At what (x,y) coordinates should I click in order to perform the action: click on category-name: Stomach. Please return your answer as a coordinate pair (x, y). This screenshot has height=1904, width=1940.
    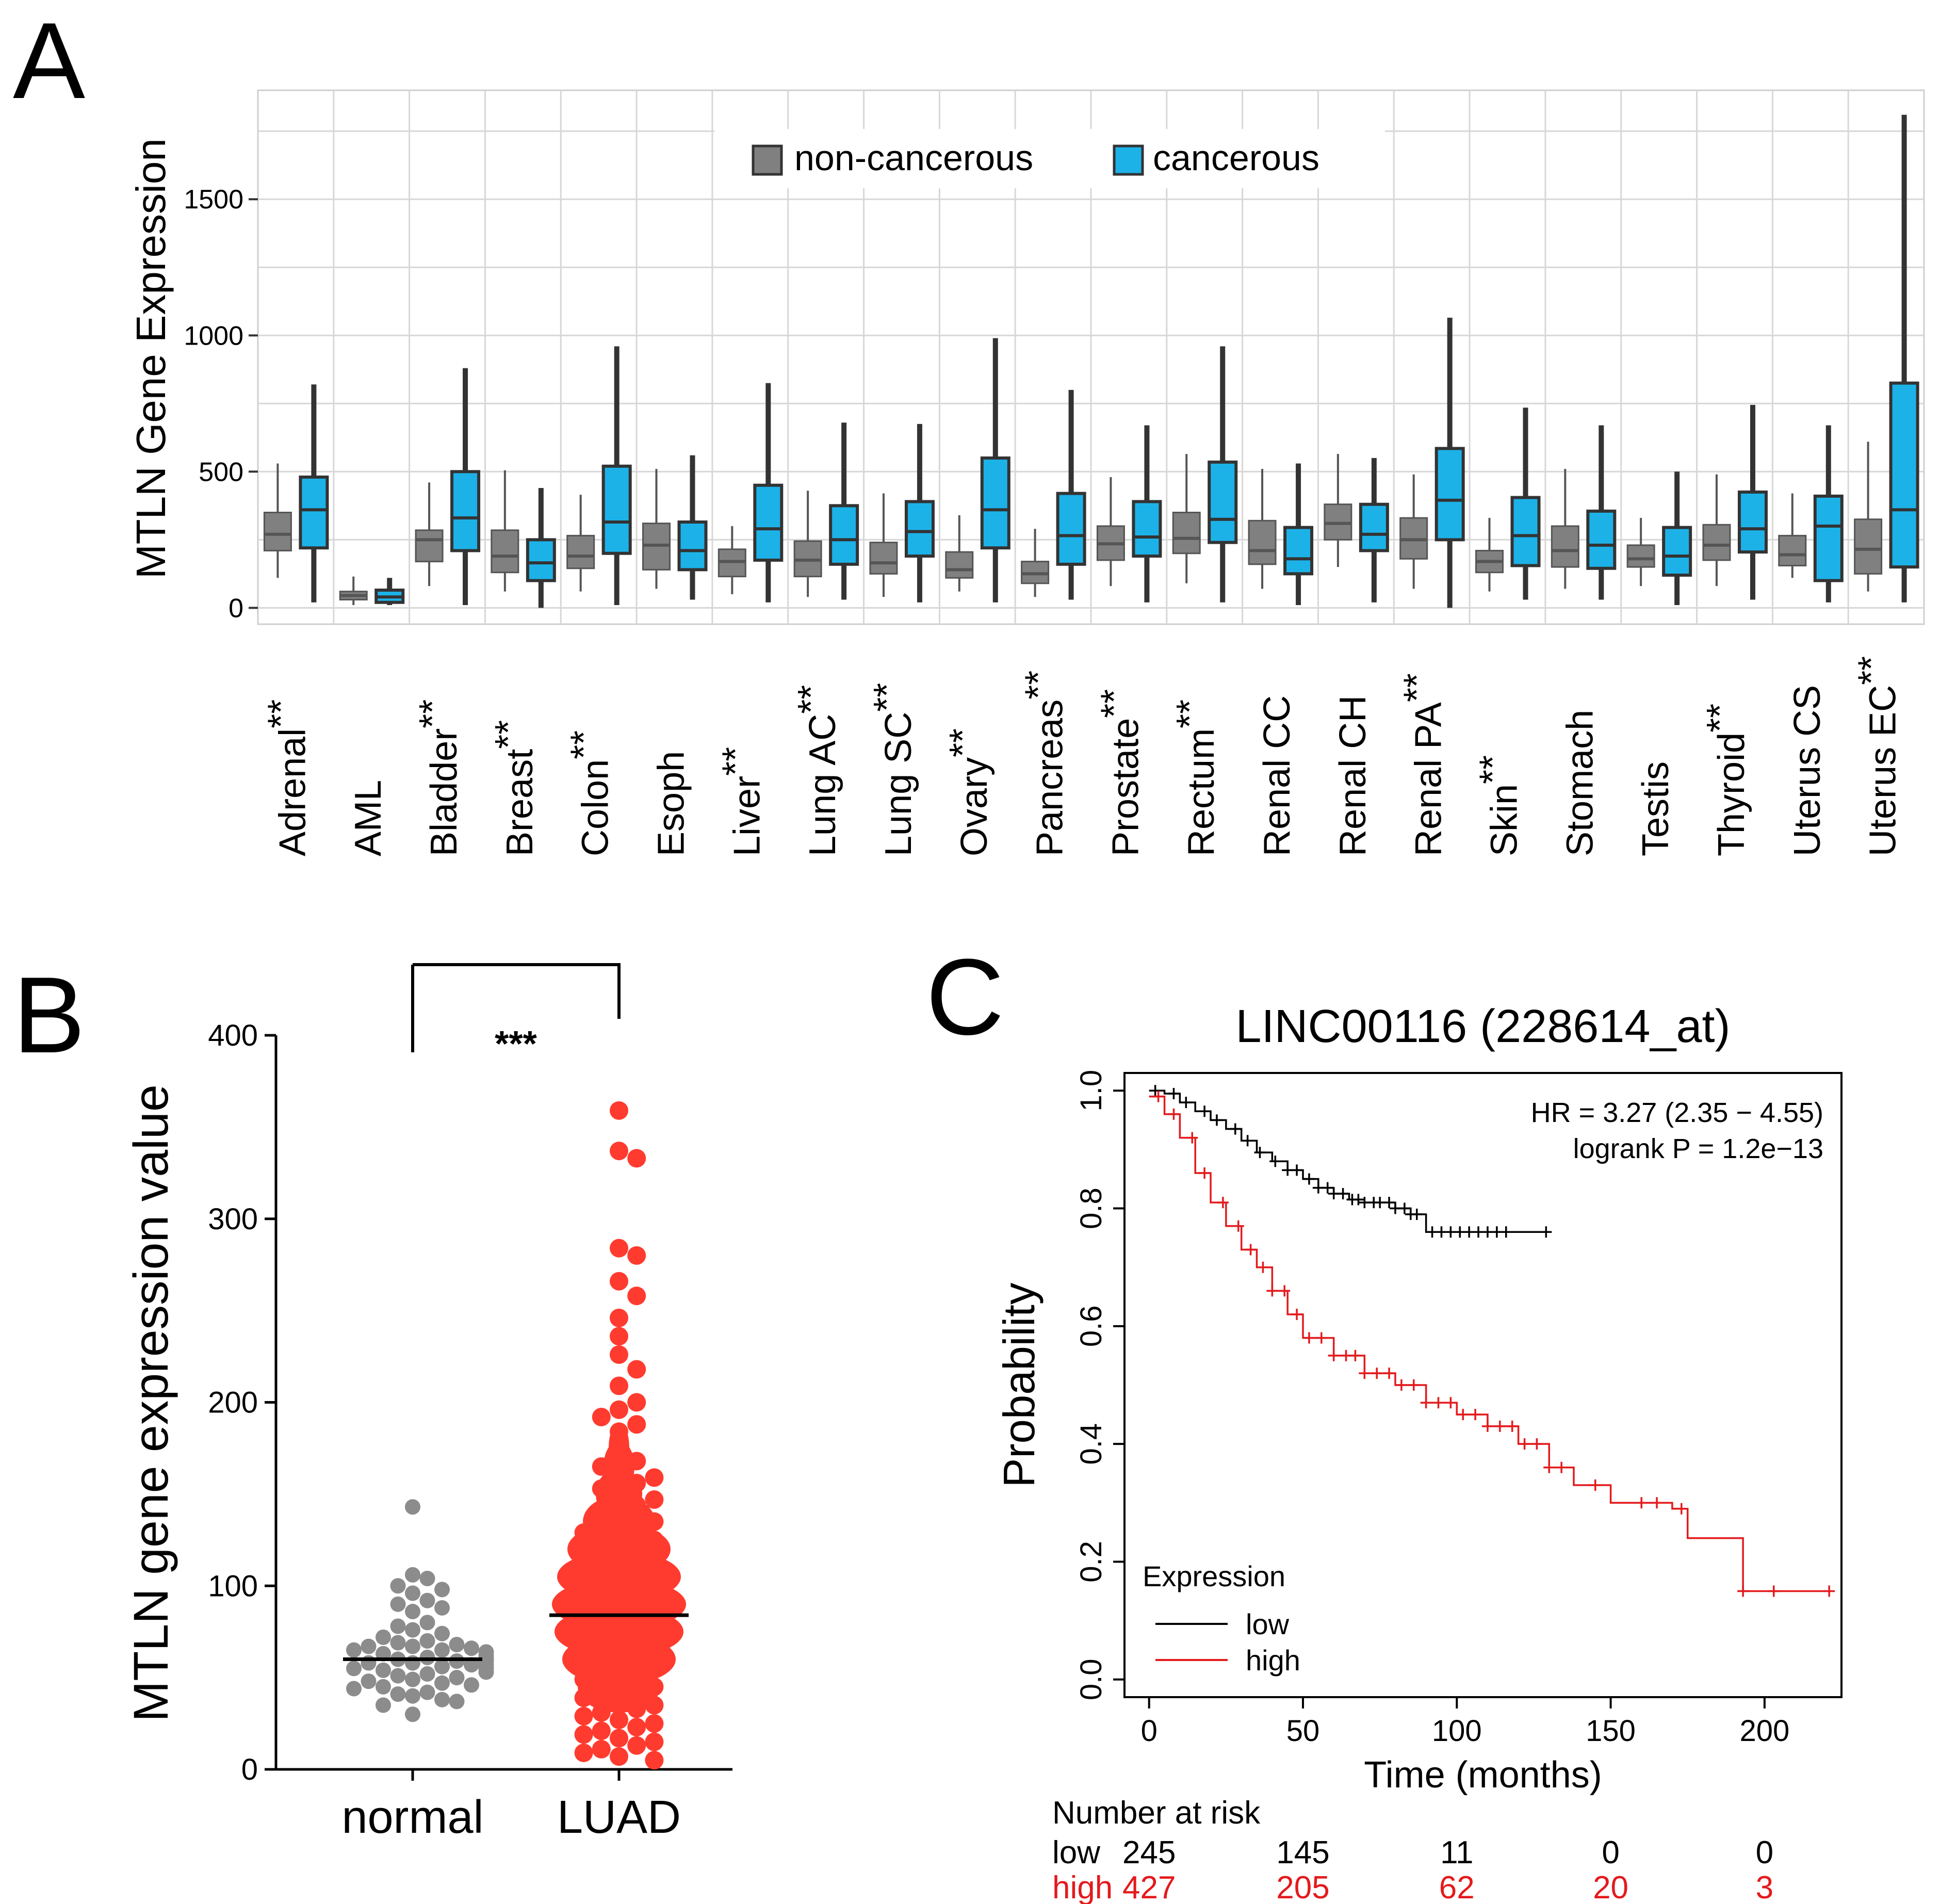
    Looking at the image, I should click on (1580, 783).